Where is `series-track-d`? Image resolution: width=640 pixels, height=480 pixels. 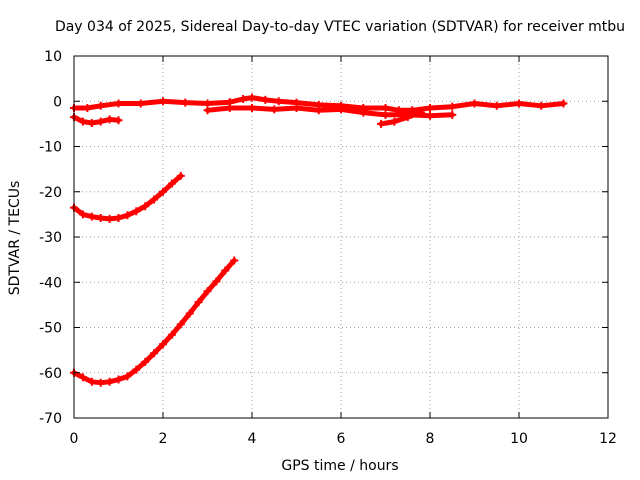 series-track-d is located at coordinates (96, 120).